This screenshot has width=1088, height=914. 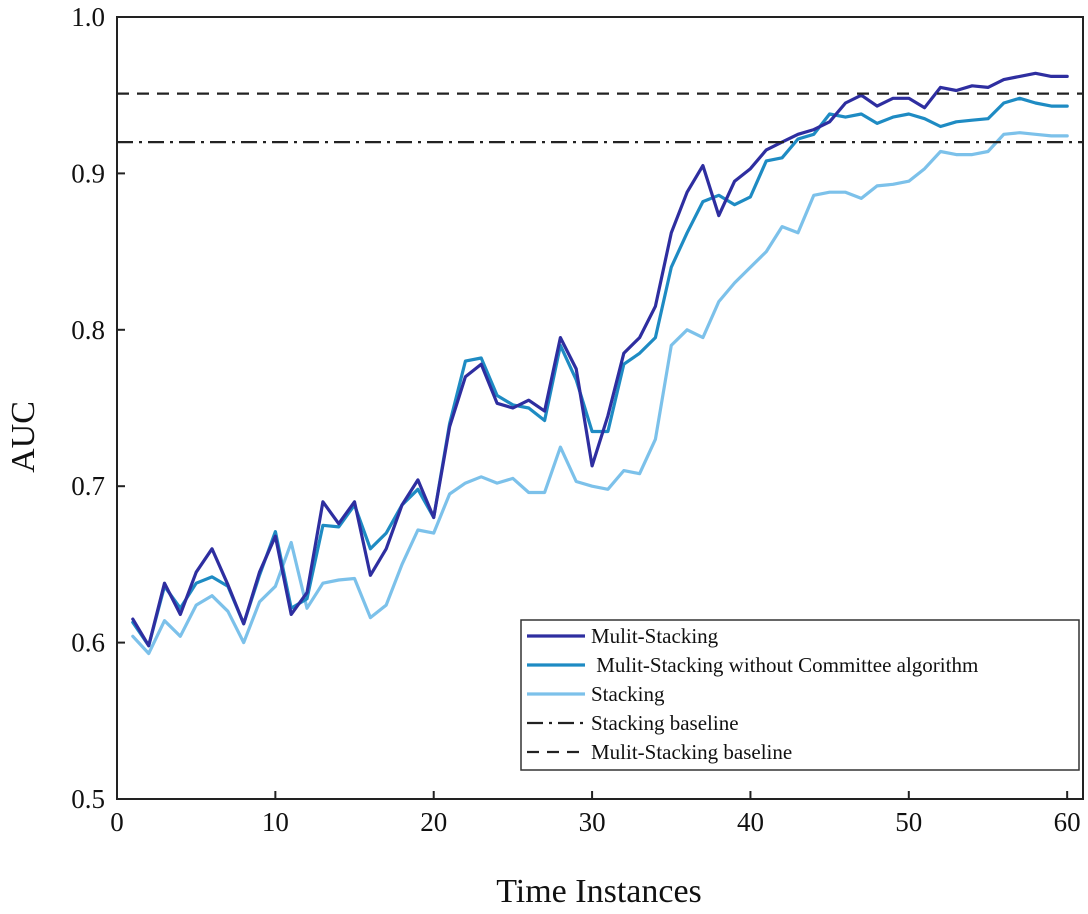 I want to click on x-tick-label: 0, so click(x=117, y=822).